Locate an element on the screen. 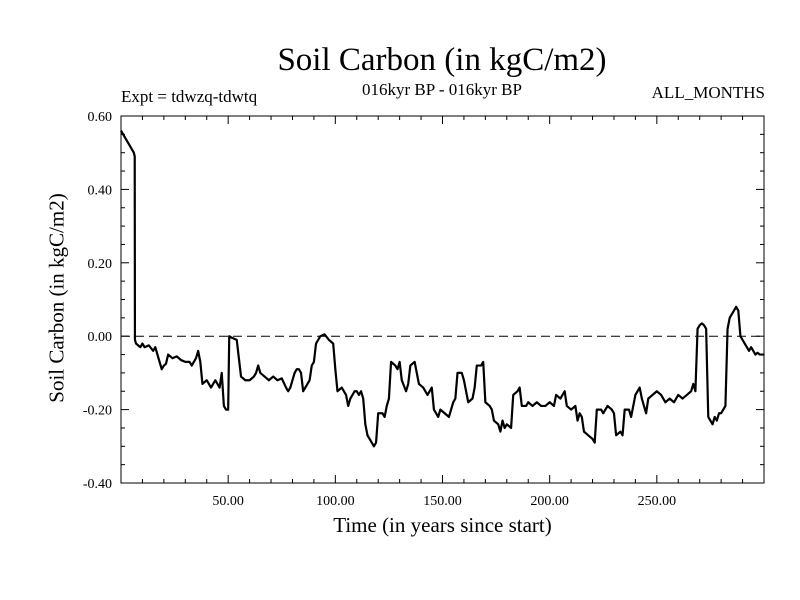 The height and width of the screenshot is (600, 800). experiment-label: Expt = tdwzq-tdwtq is located at coordinates (189, 96).